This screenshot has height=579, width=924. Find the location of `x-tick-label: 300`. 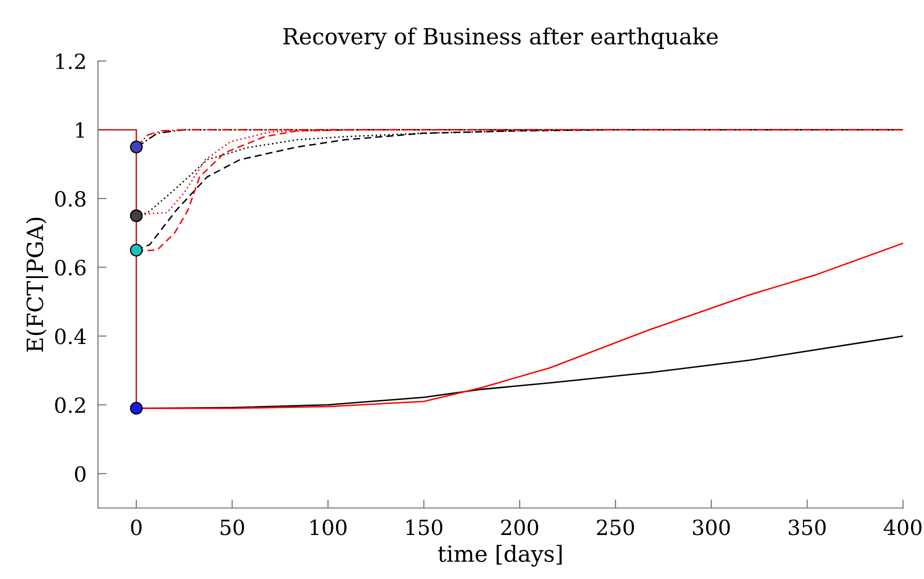

x-tick-label: 300 is located at coordinates (711, 527).